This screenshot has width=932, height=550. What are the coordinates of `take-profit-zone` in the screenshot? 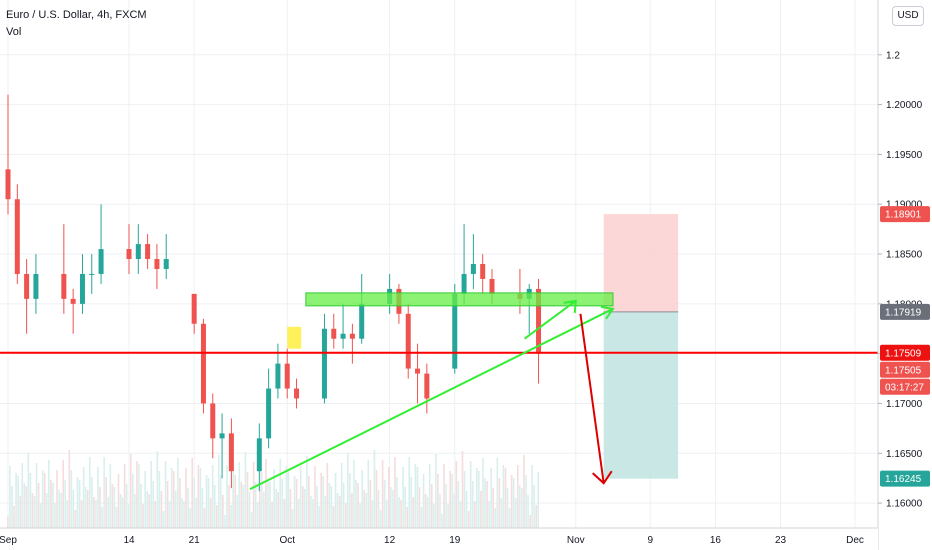 It's located at (641, 395).